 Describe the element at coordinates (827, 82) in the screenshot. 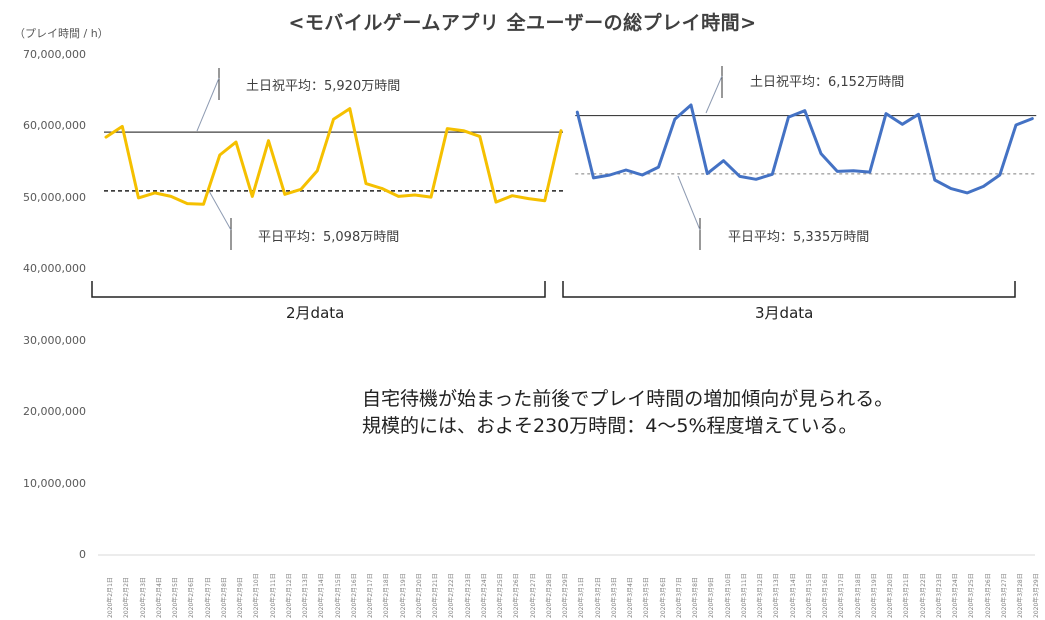

I see `mar-weekend-average-label: 土日祝平均：6,152万時間` at that location.